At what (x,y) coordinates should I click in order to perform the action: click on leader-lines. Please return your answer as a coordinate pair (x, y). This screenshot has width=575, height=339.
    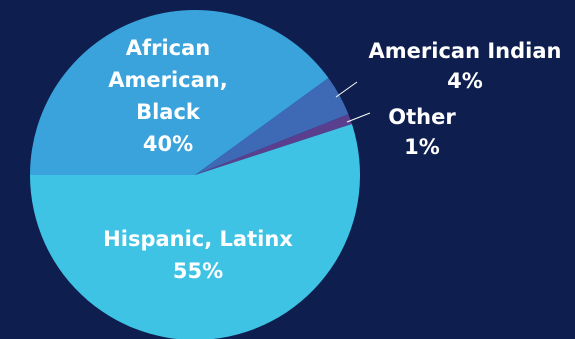
    Looking at the image, I should click on (353, 102).